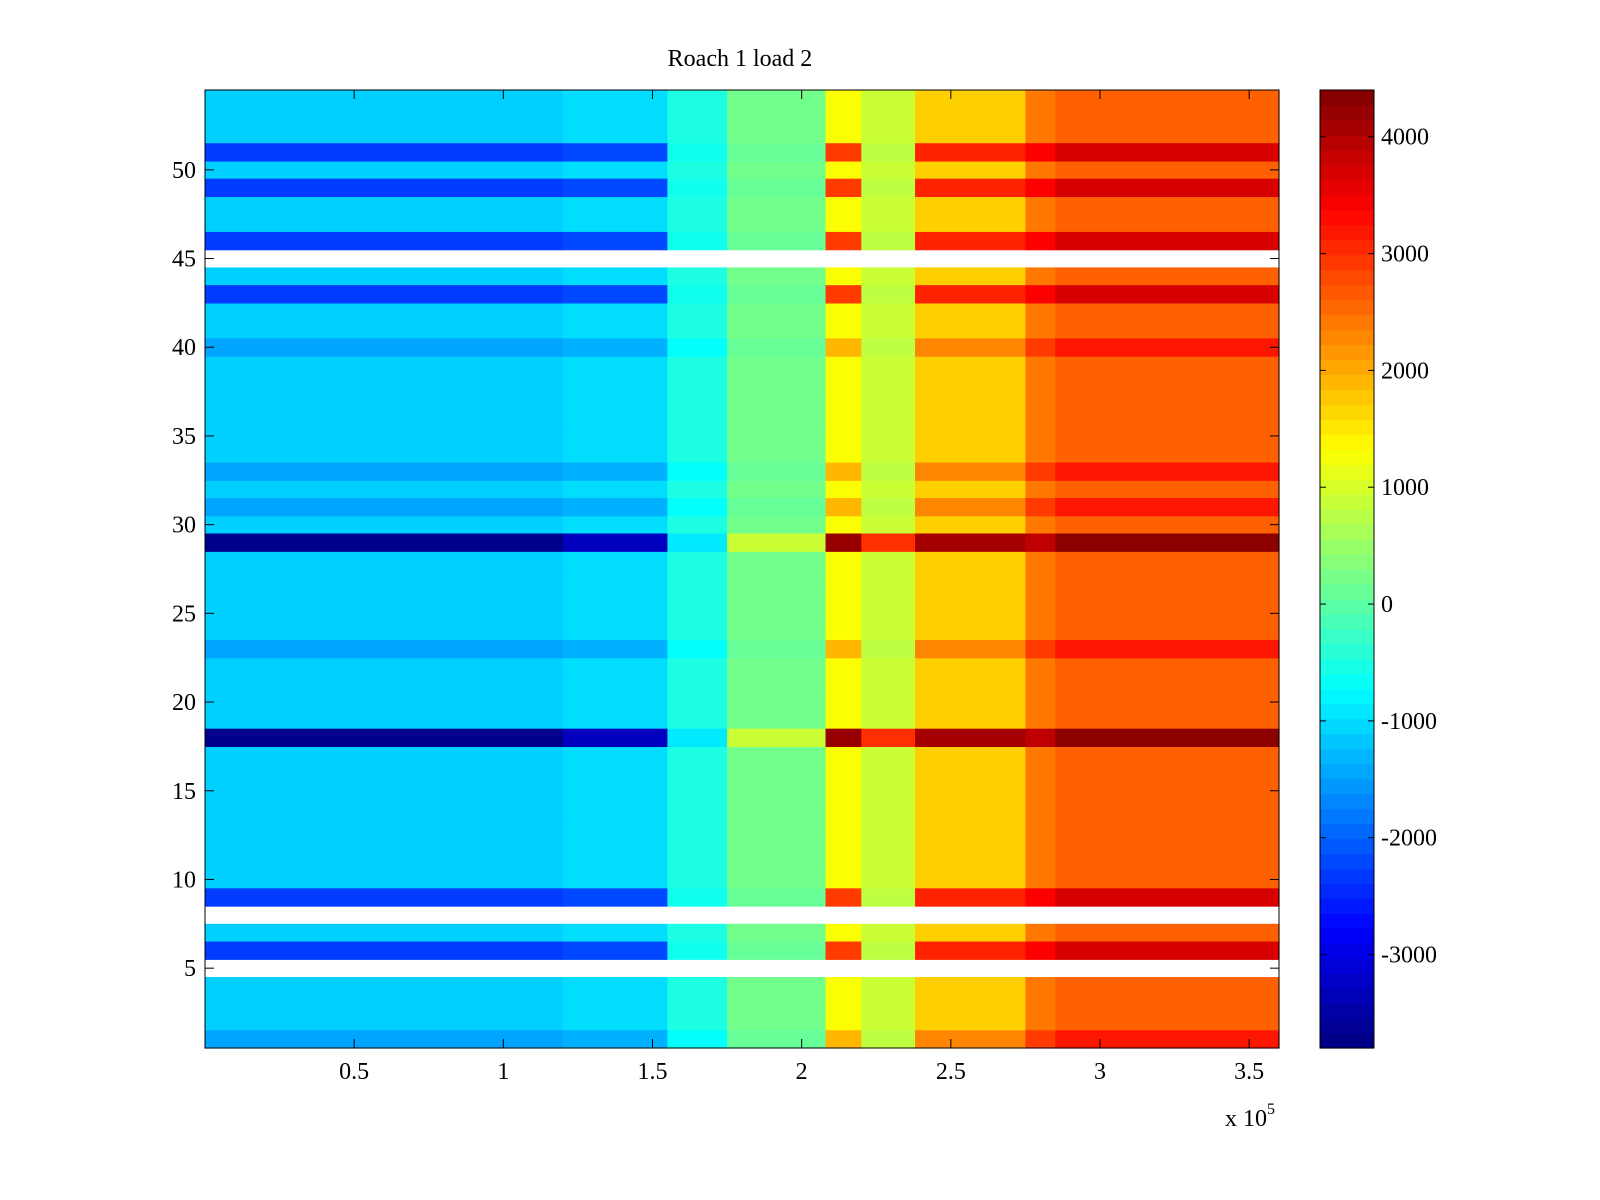 The height and width of the screenshot is (1200, 1600). I want to click on colorbar-tick-label: 4000, so click(1405, 138).